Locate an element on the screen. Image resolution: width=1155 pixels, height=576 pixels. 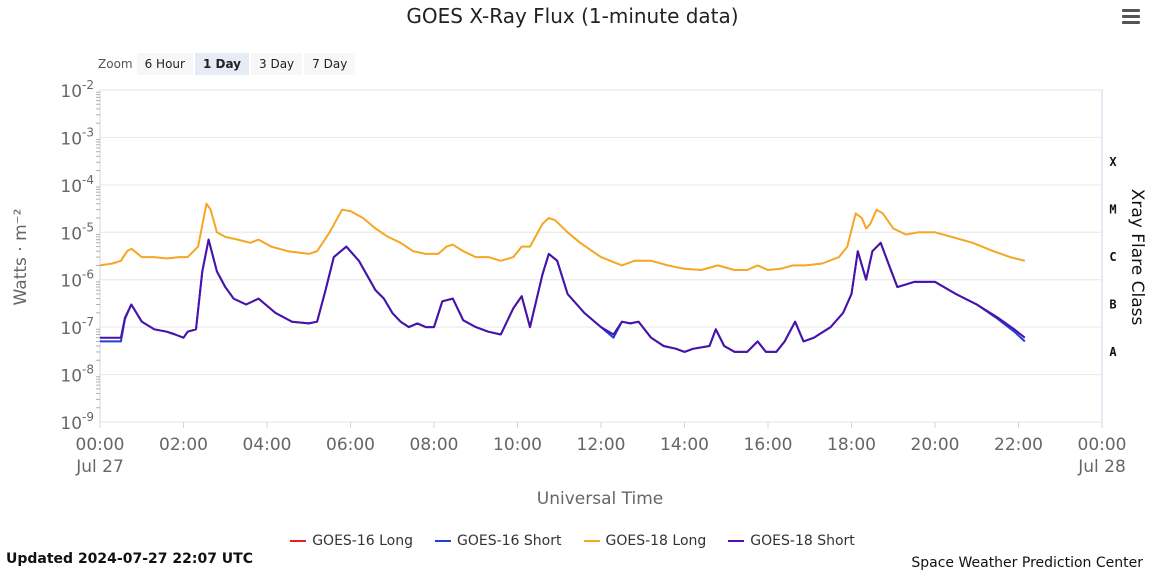
y-tick-label: 10⁻⁶ is located at coordinates (77, 280).